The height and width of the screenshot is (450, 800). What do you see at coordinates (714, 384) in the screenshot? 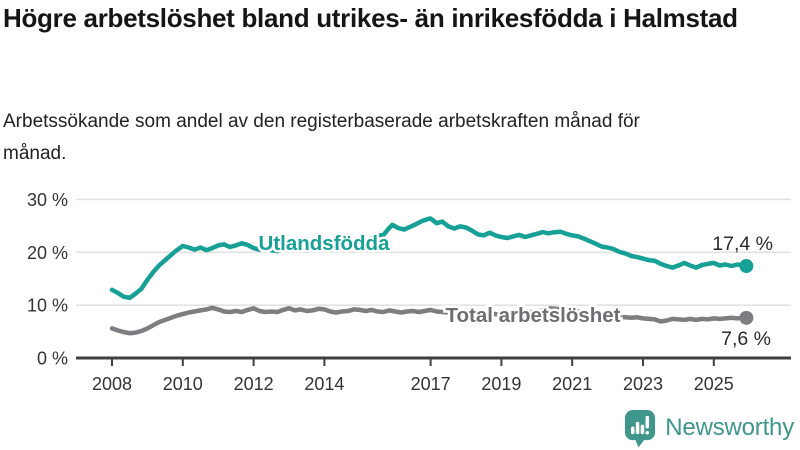
I see `x-axis-label: 2025` at bounding box center [714, 384].